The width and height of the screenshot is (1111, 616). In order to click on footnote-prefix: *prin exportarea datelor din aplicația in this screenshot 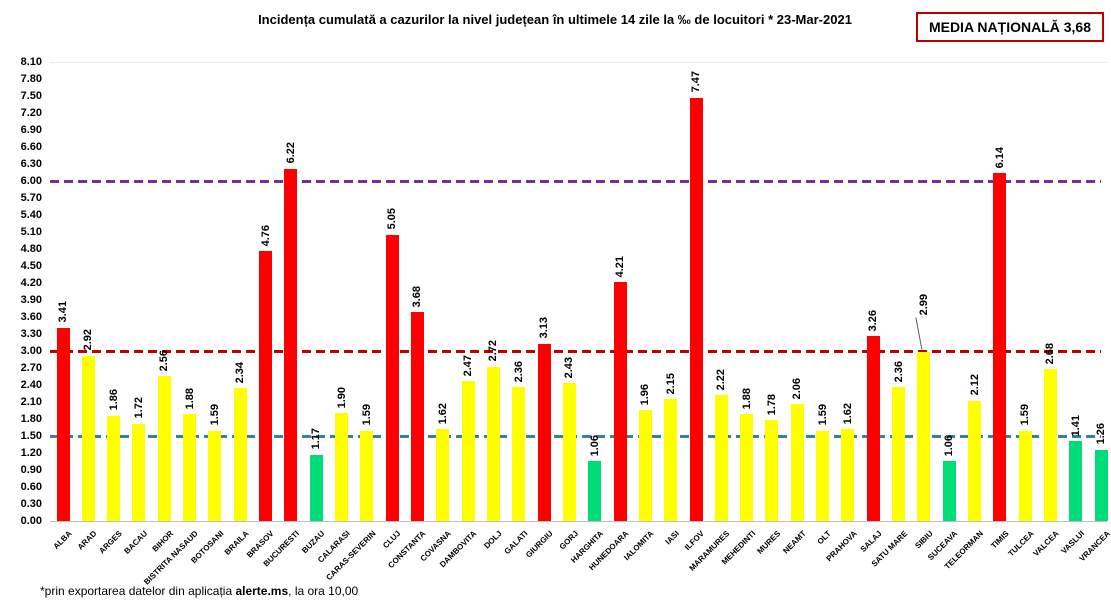, I will do `click(138, 591)`.